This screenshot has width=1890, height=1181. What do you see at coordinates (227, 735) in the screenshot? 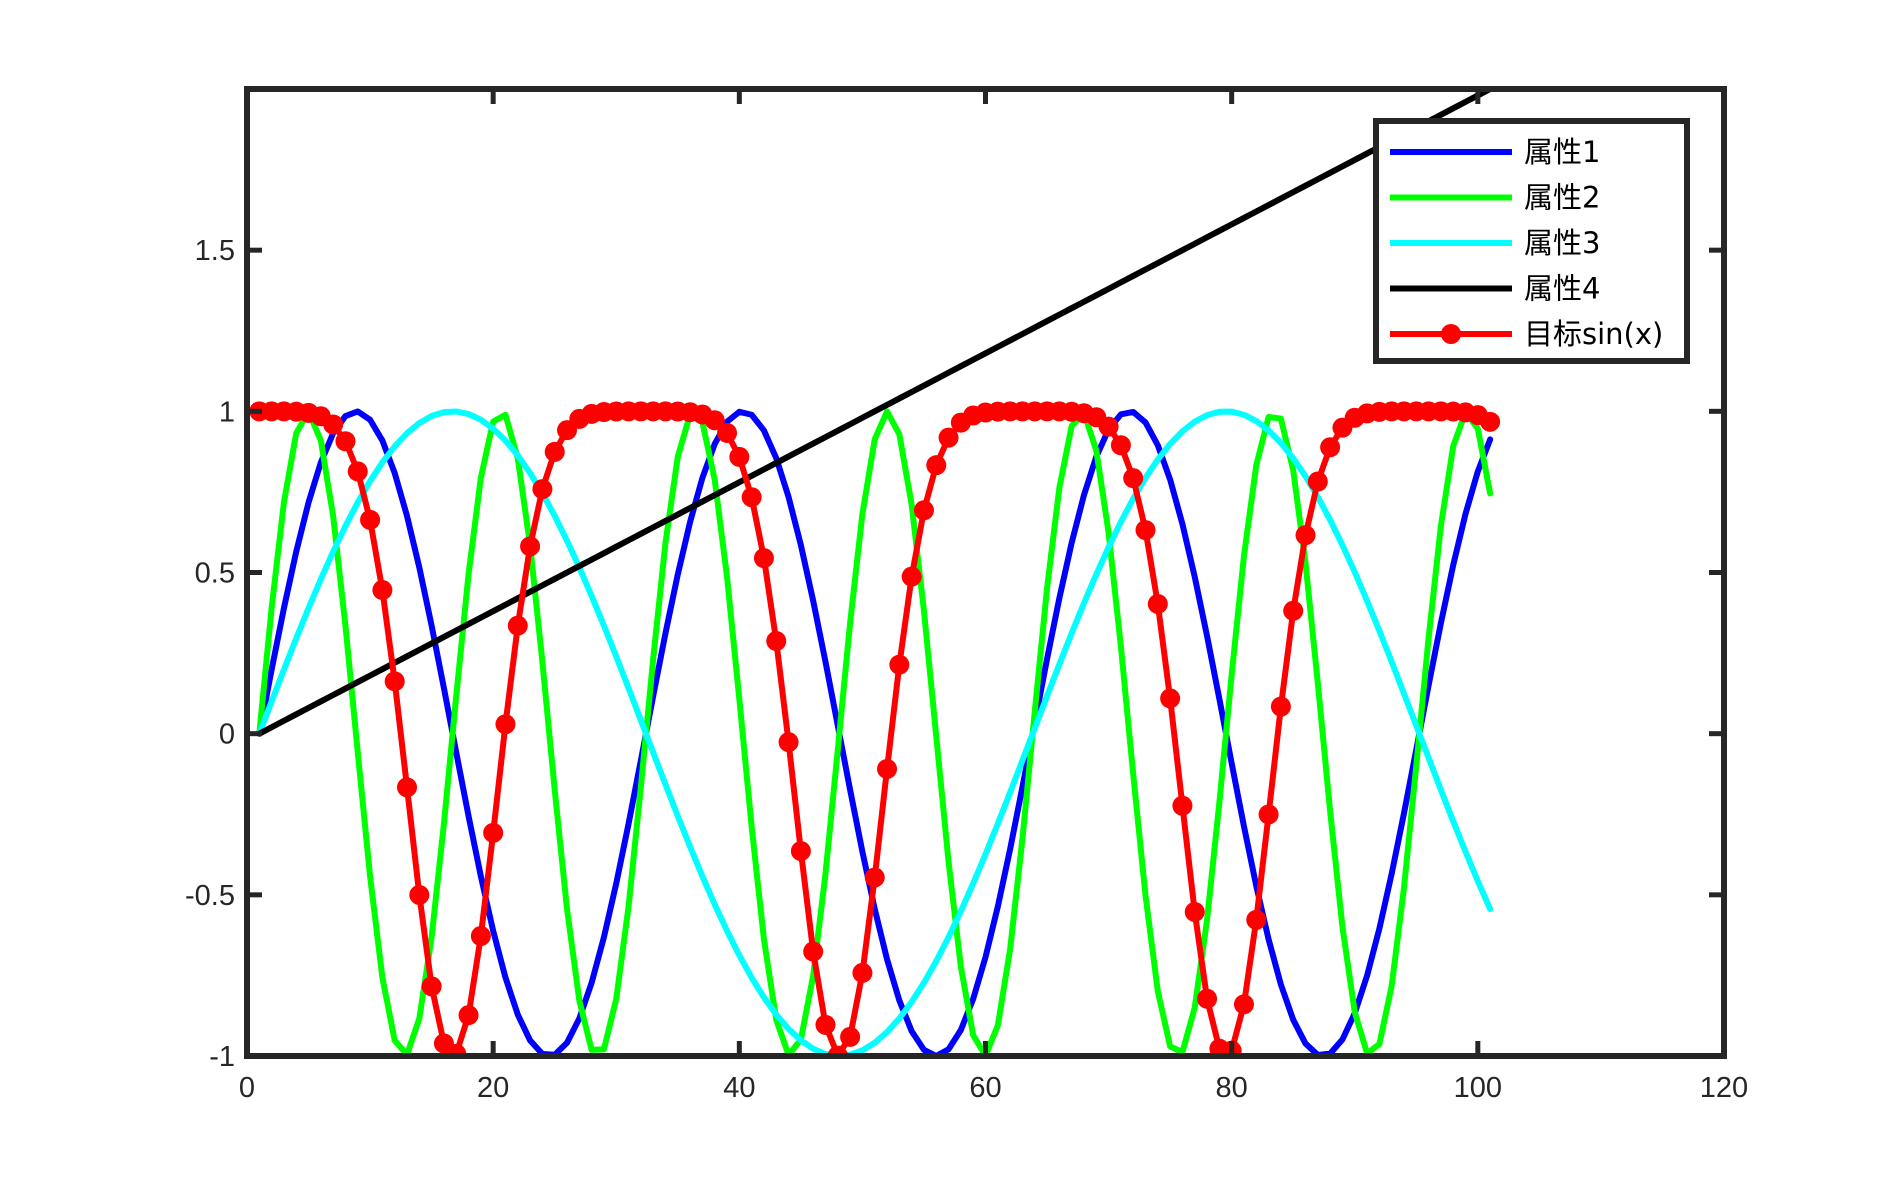
I see `y-tick-label: 0` at bounding box center [227, 735].